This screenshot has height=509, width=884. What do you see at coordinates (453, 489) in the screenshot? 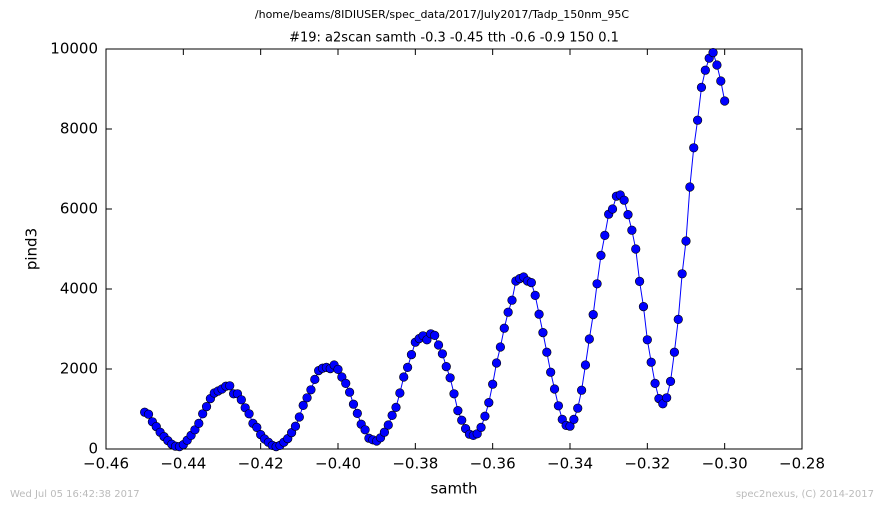
I see `x-axis-label: samth` at bounding box center [453, 489].